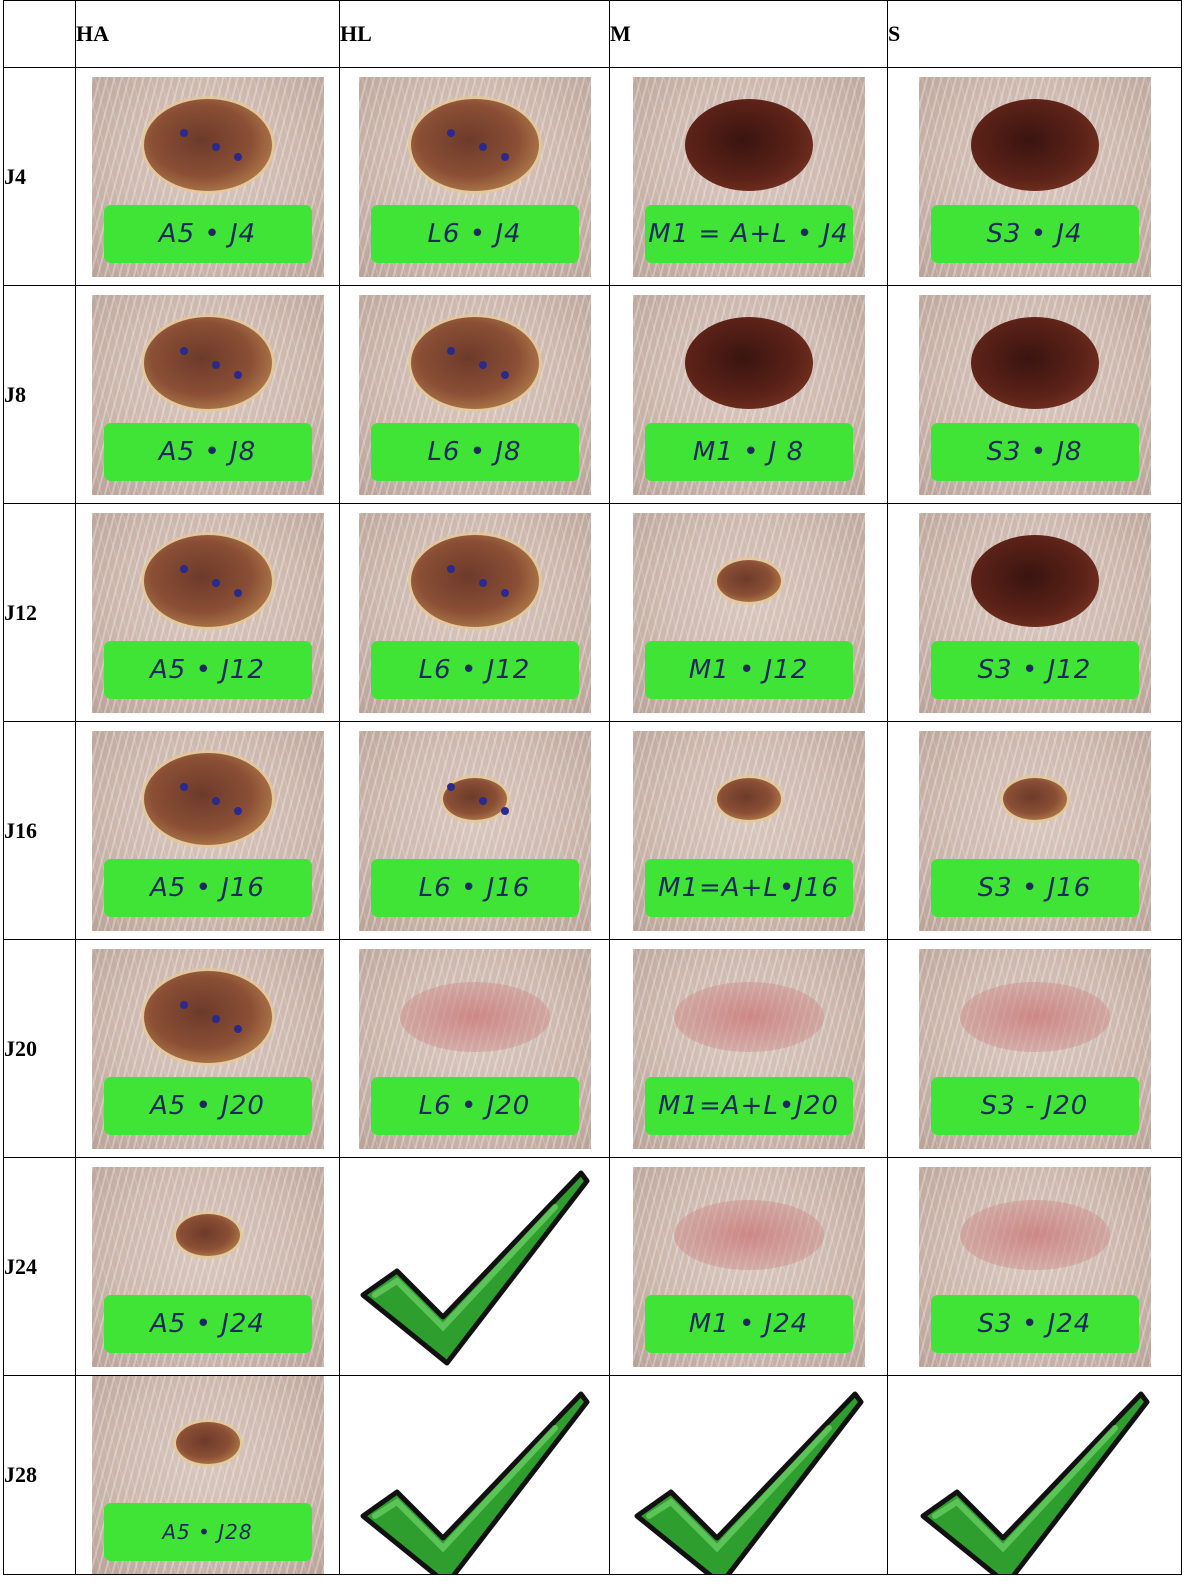  I want to click on cell-hl: L6 • J16, so click(474, 830).